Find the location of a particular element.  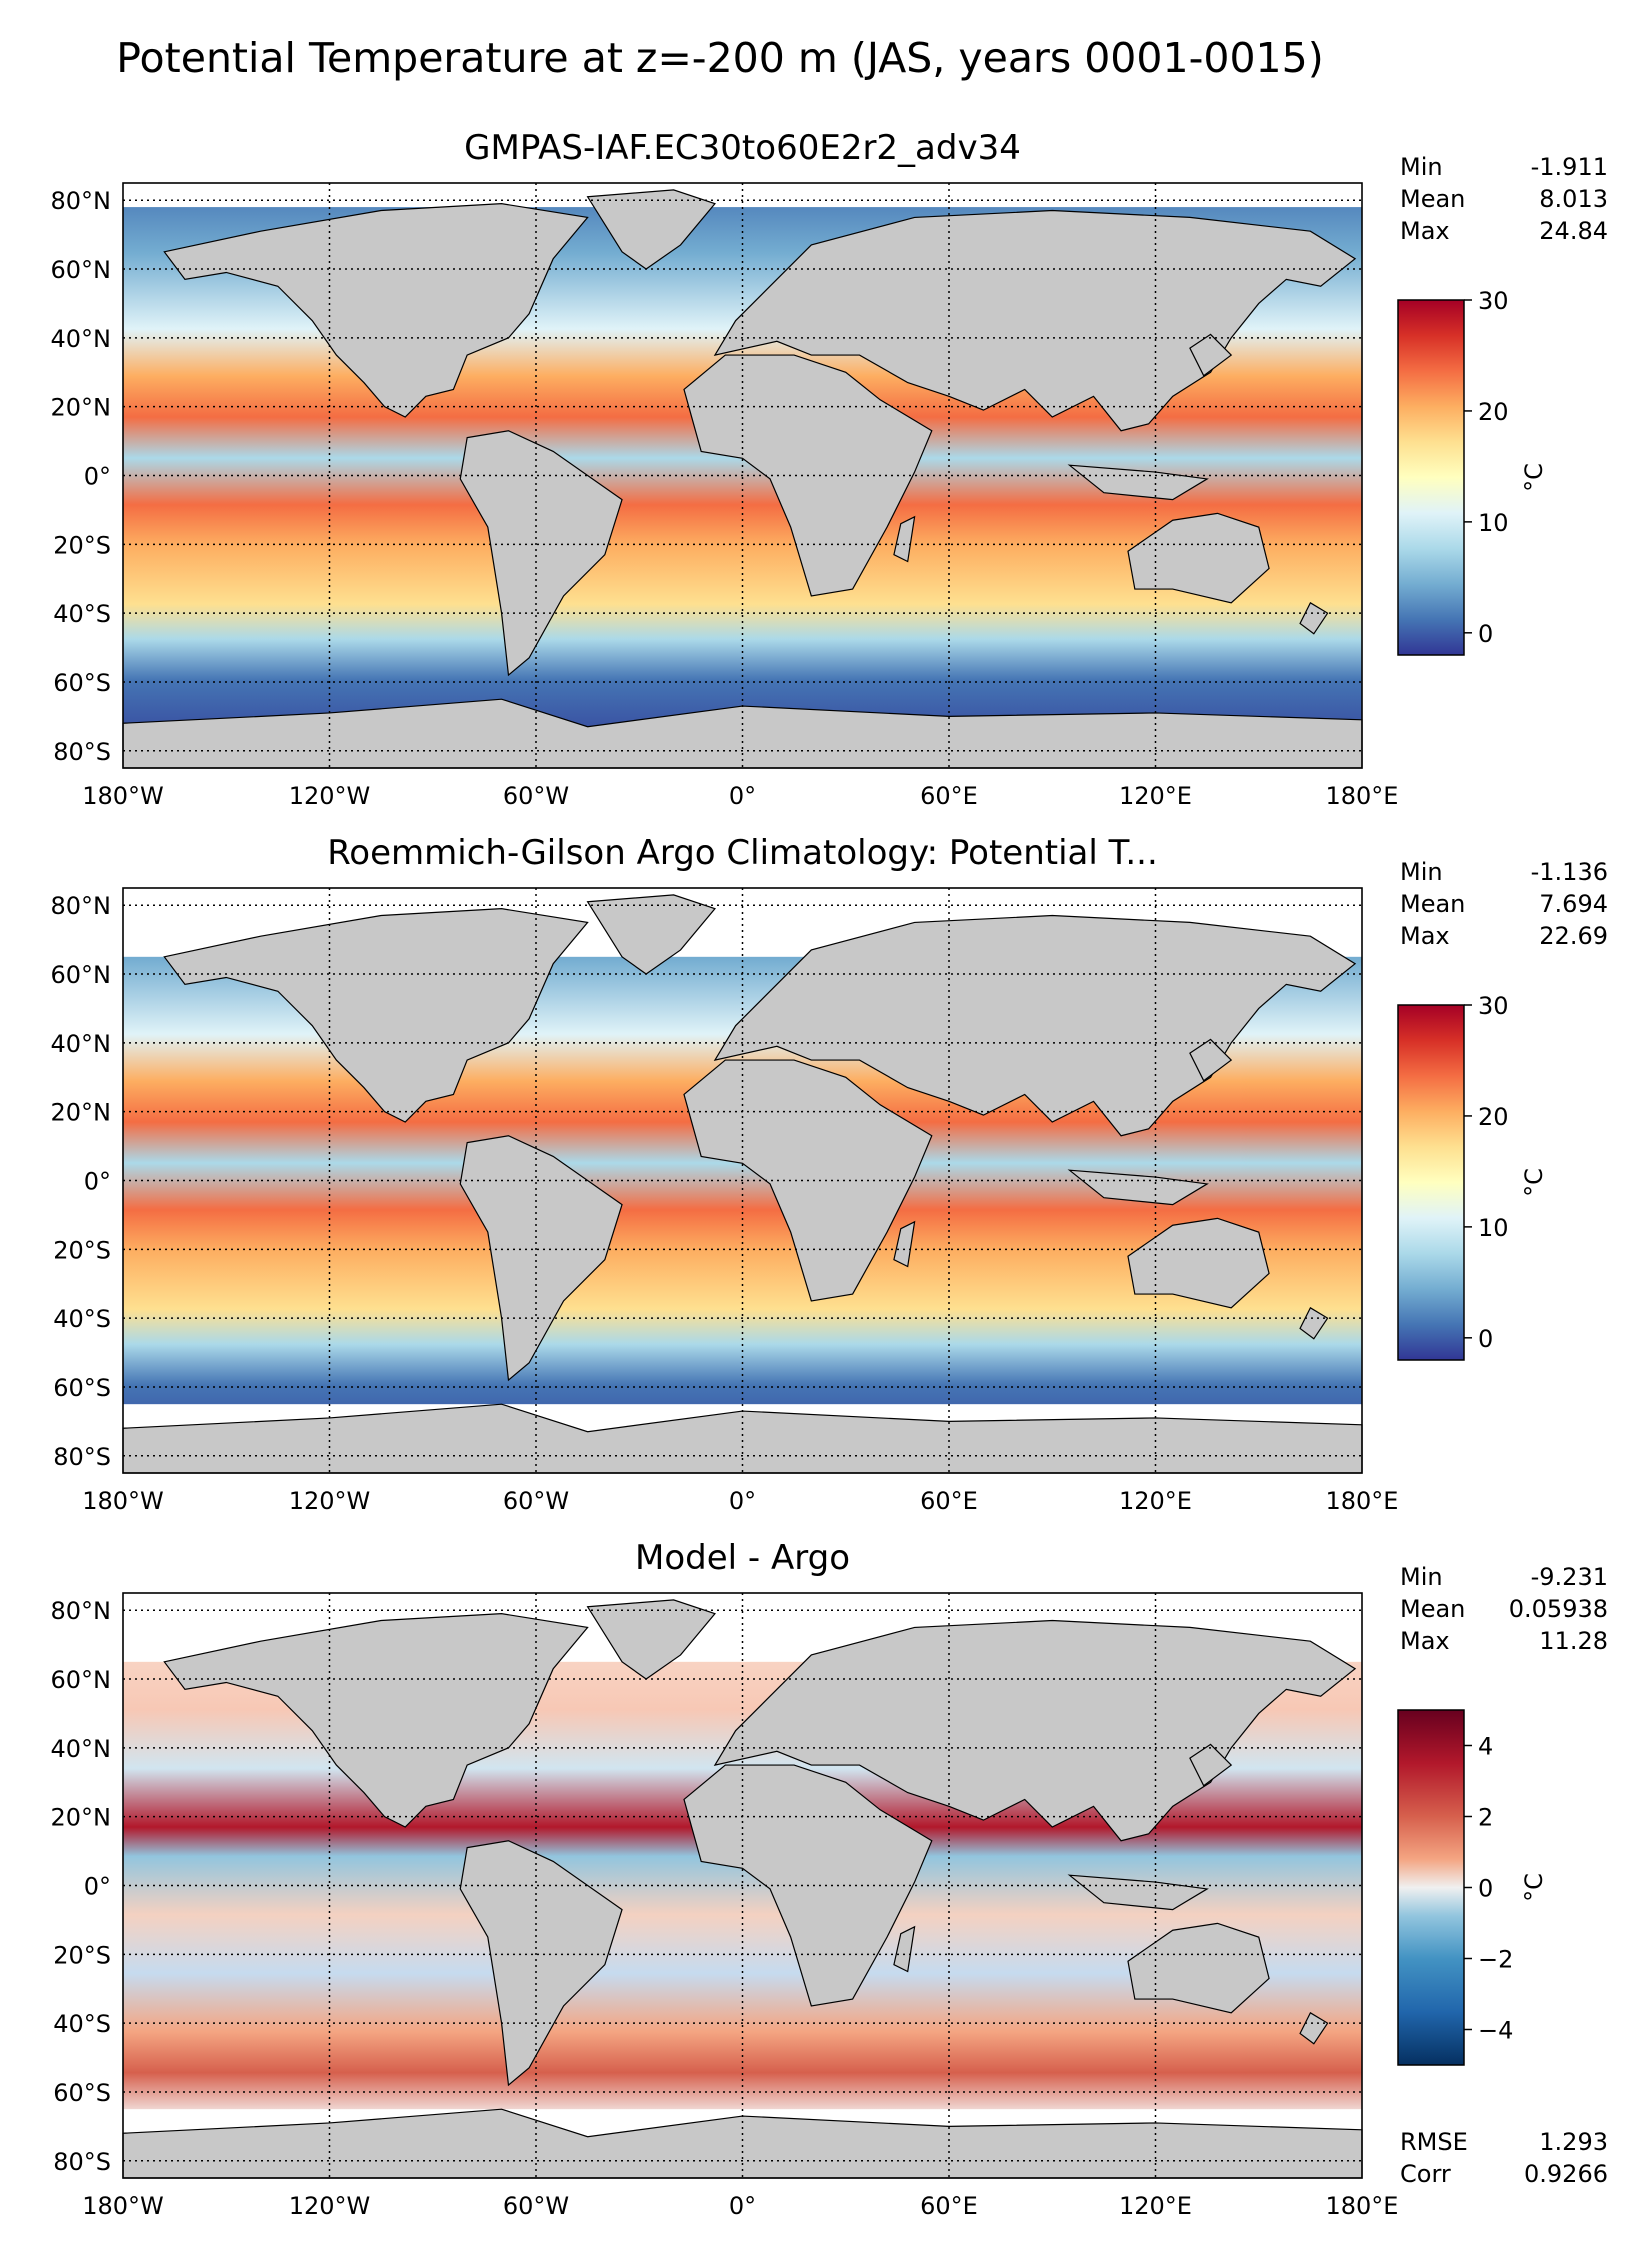

panel-title: Model - Argo is located at coordinates (742, 1558).